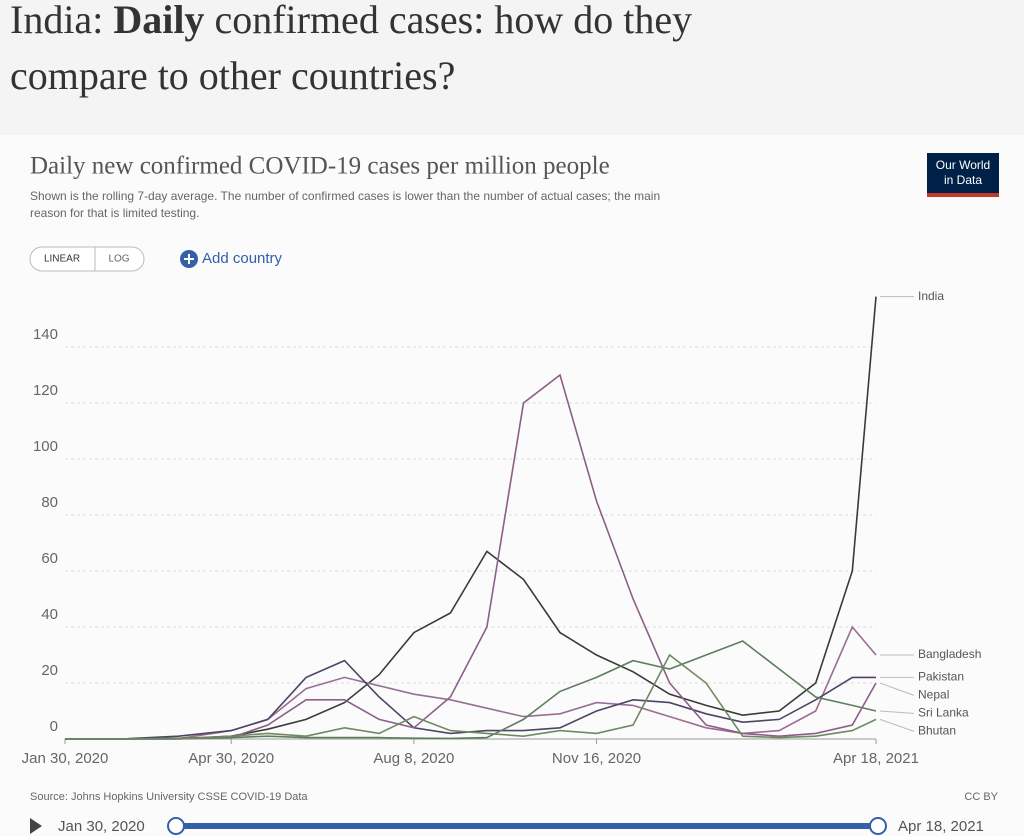  I want to click on title-bold: Daily, so click(158, 21).